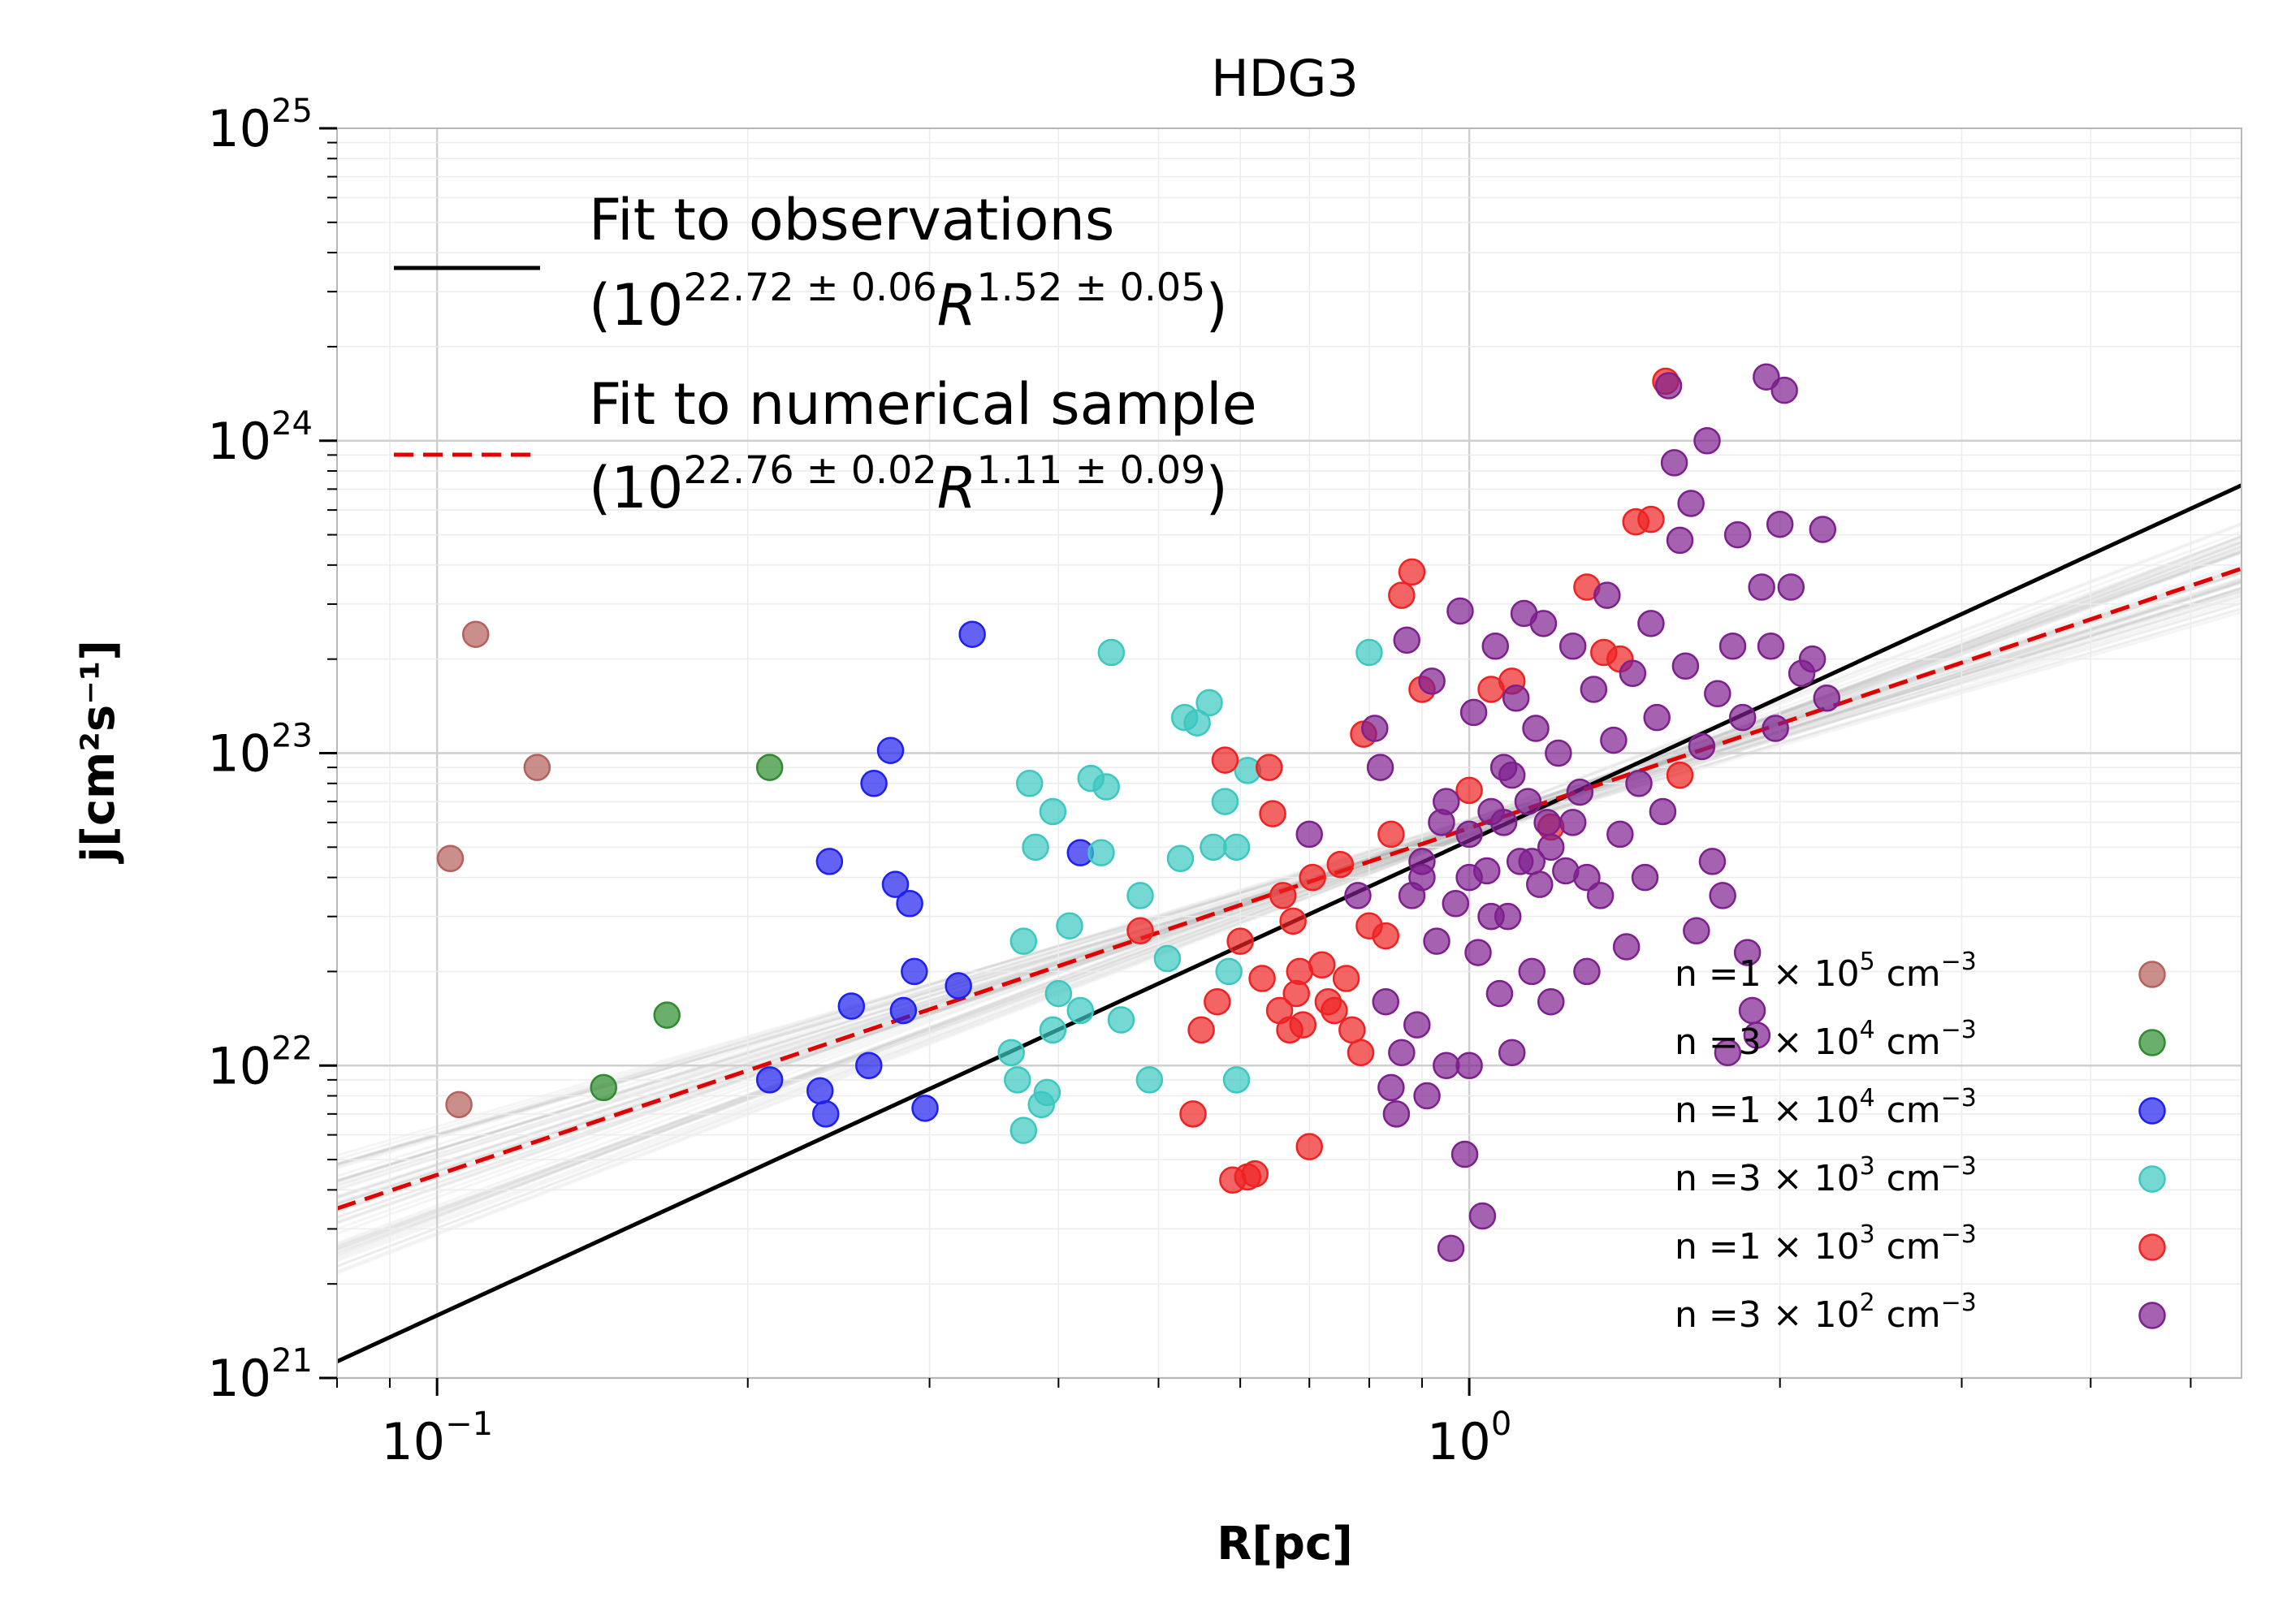 The height and width of the screenshot is (1624, 2274). I want to click on legend-series-label: n =1 × 103 cm−3, so click(1826, 1244).